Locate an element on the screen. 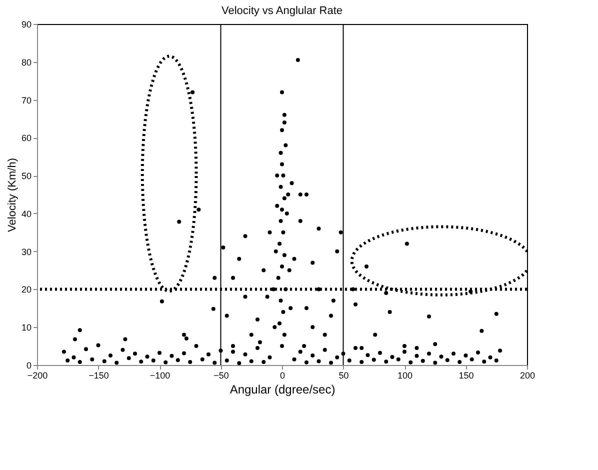 The height and width of the screenshot is (470, 598). x-tick-label: 150 is located at coordinates (466, 375).